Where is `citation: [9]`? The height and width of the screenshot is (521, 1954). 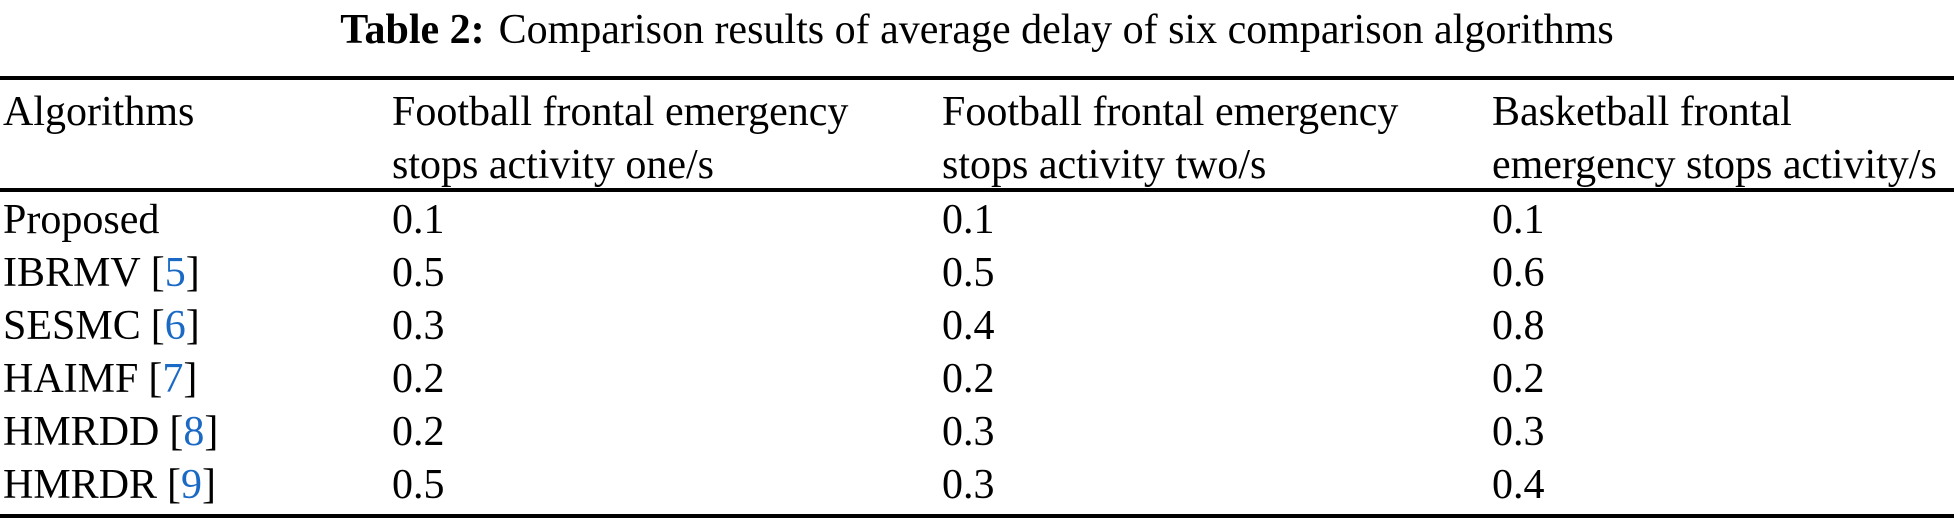 citation: [9] is located at coordinates (191, 485).